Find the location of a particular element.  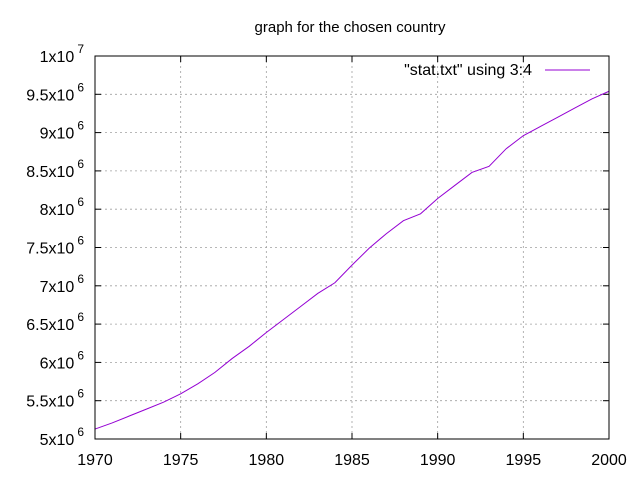

y-tick-label: 7.5x10 6 is located at coordinates (55, 246).